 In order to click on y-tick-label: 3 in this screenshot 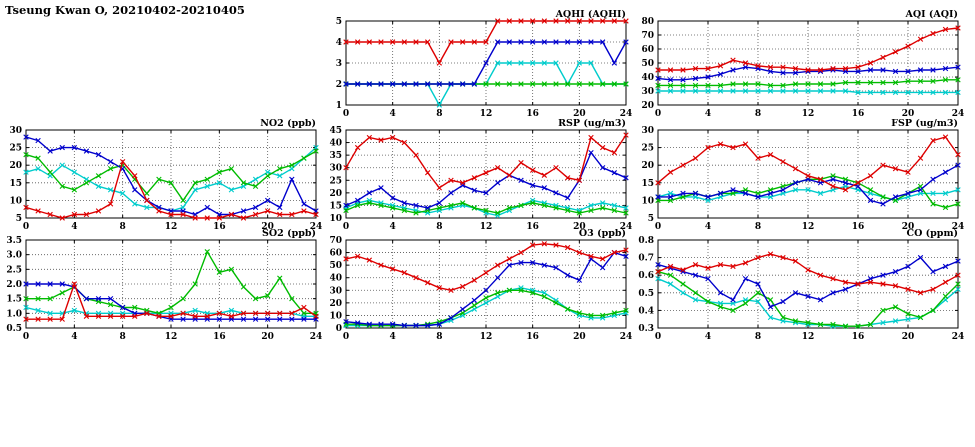, I will do `click(339, 64)`.